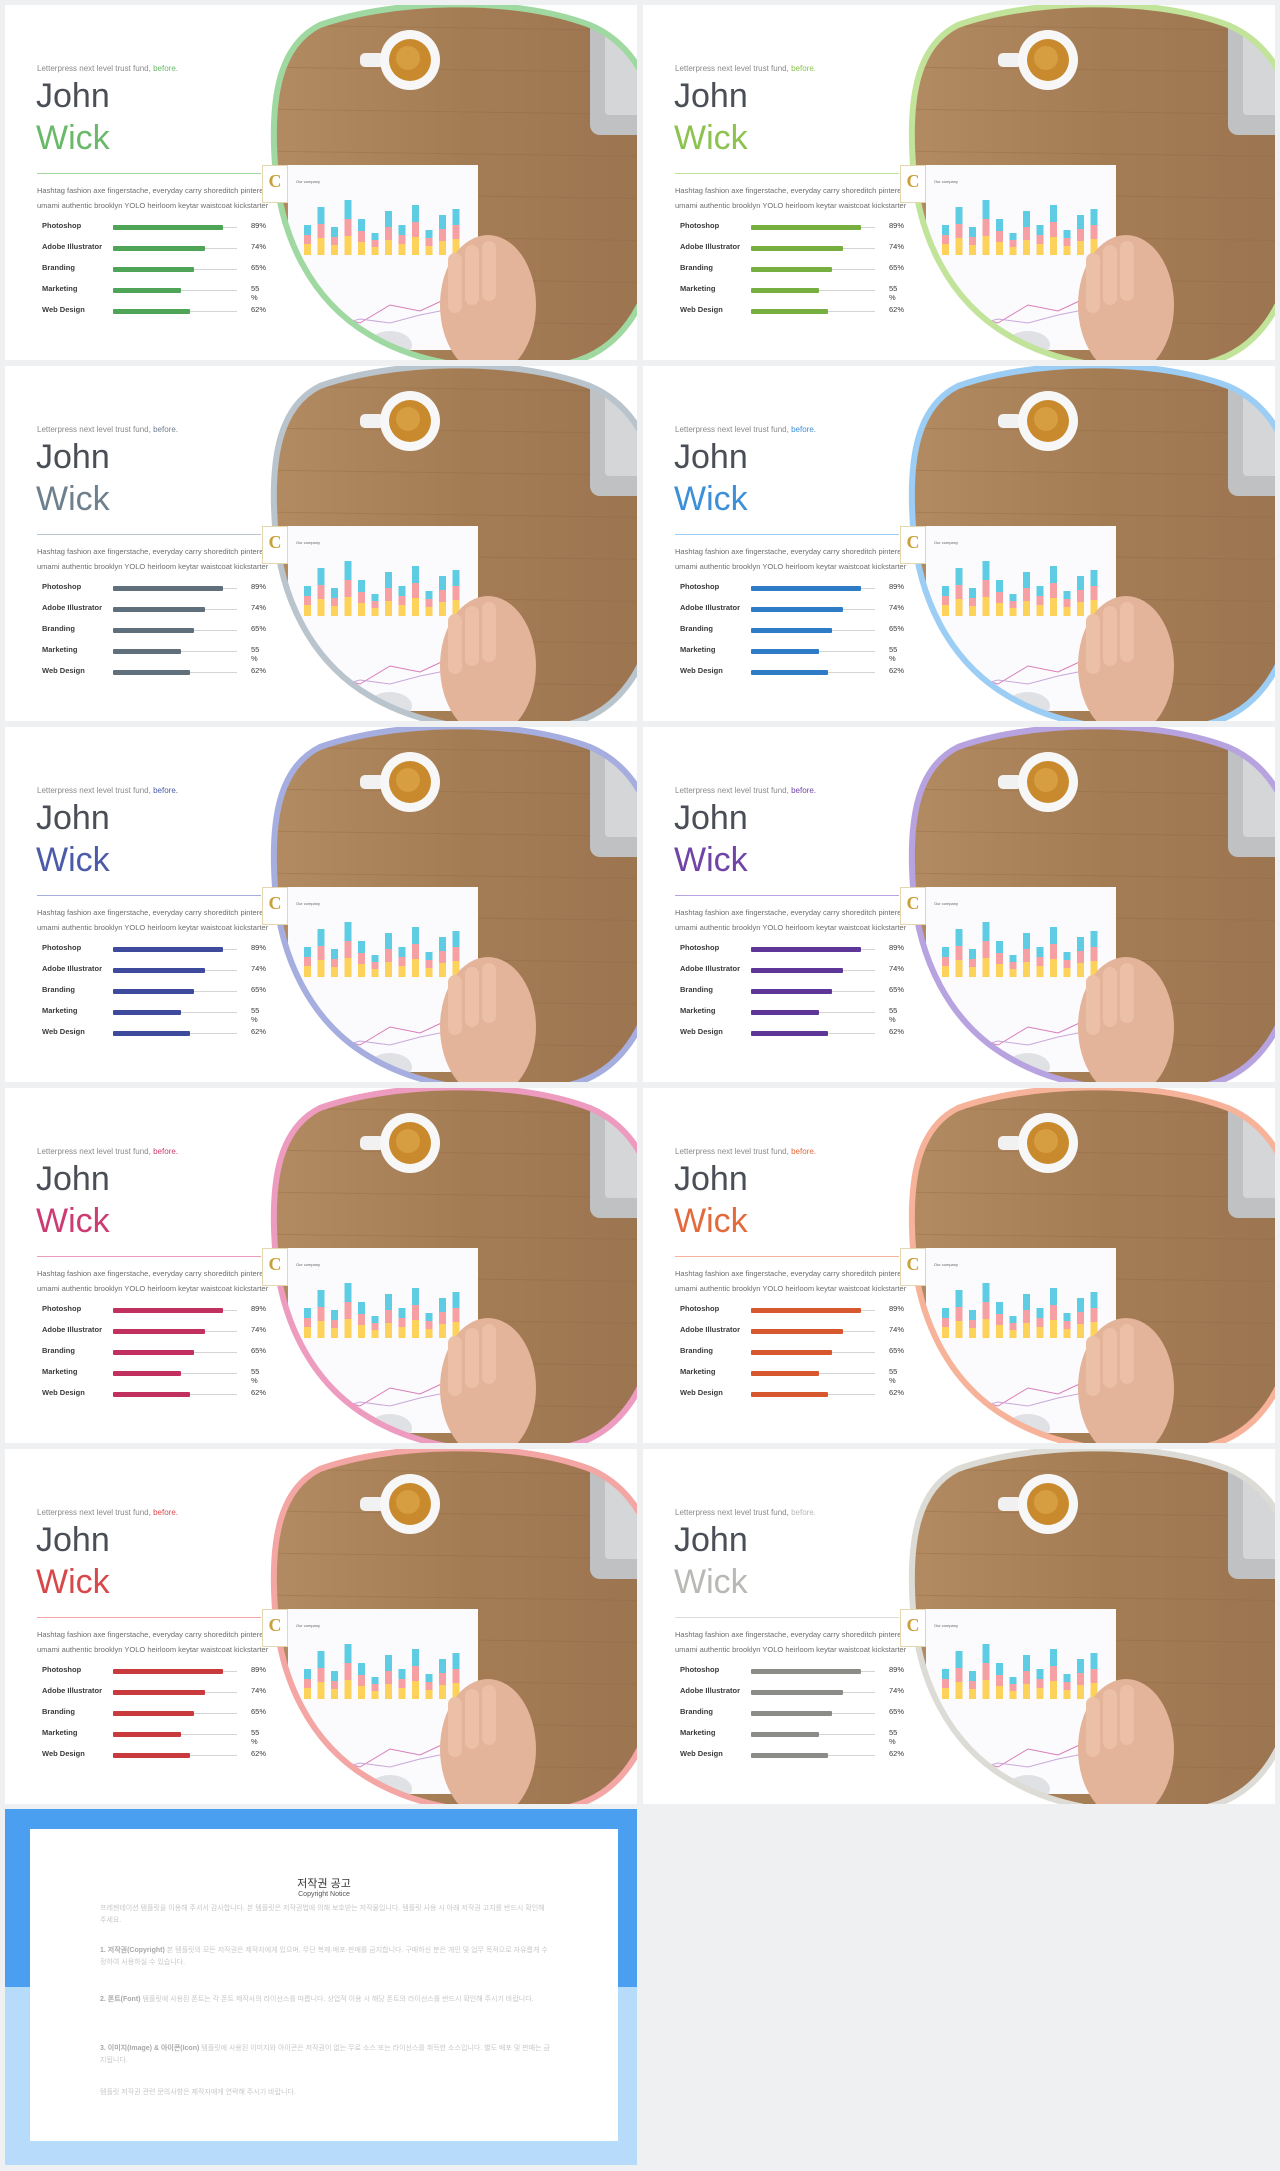 Image resolution: width=1280 pixels, height=2171 pixels. What do you see at coordinates (259, 1690) in the screenshot?
I see `skill-value: 74%` at bounding box center [259, 1690].